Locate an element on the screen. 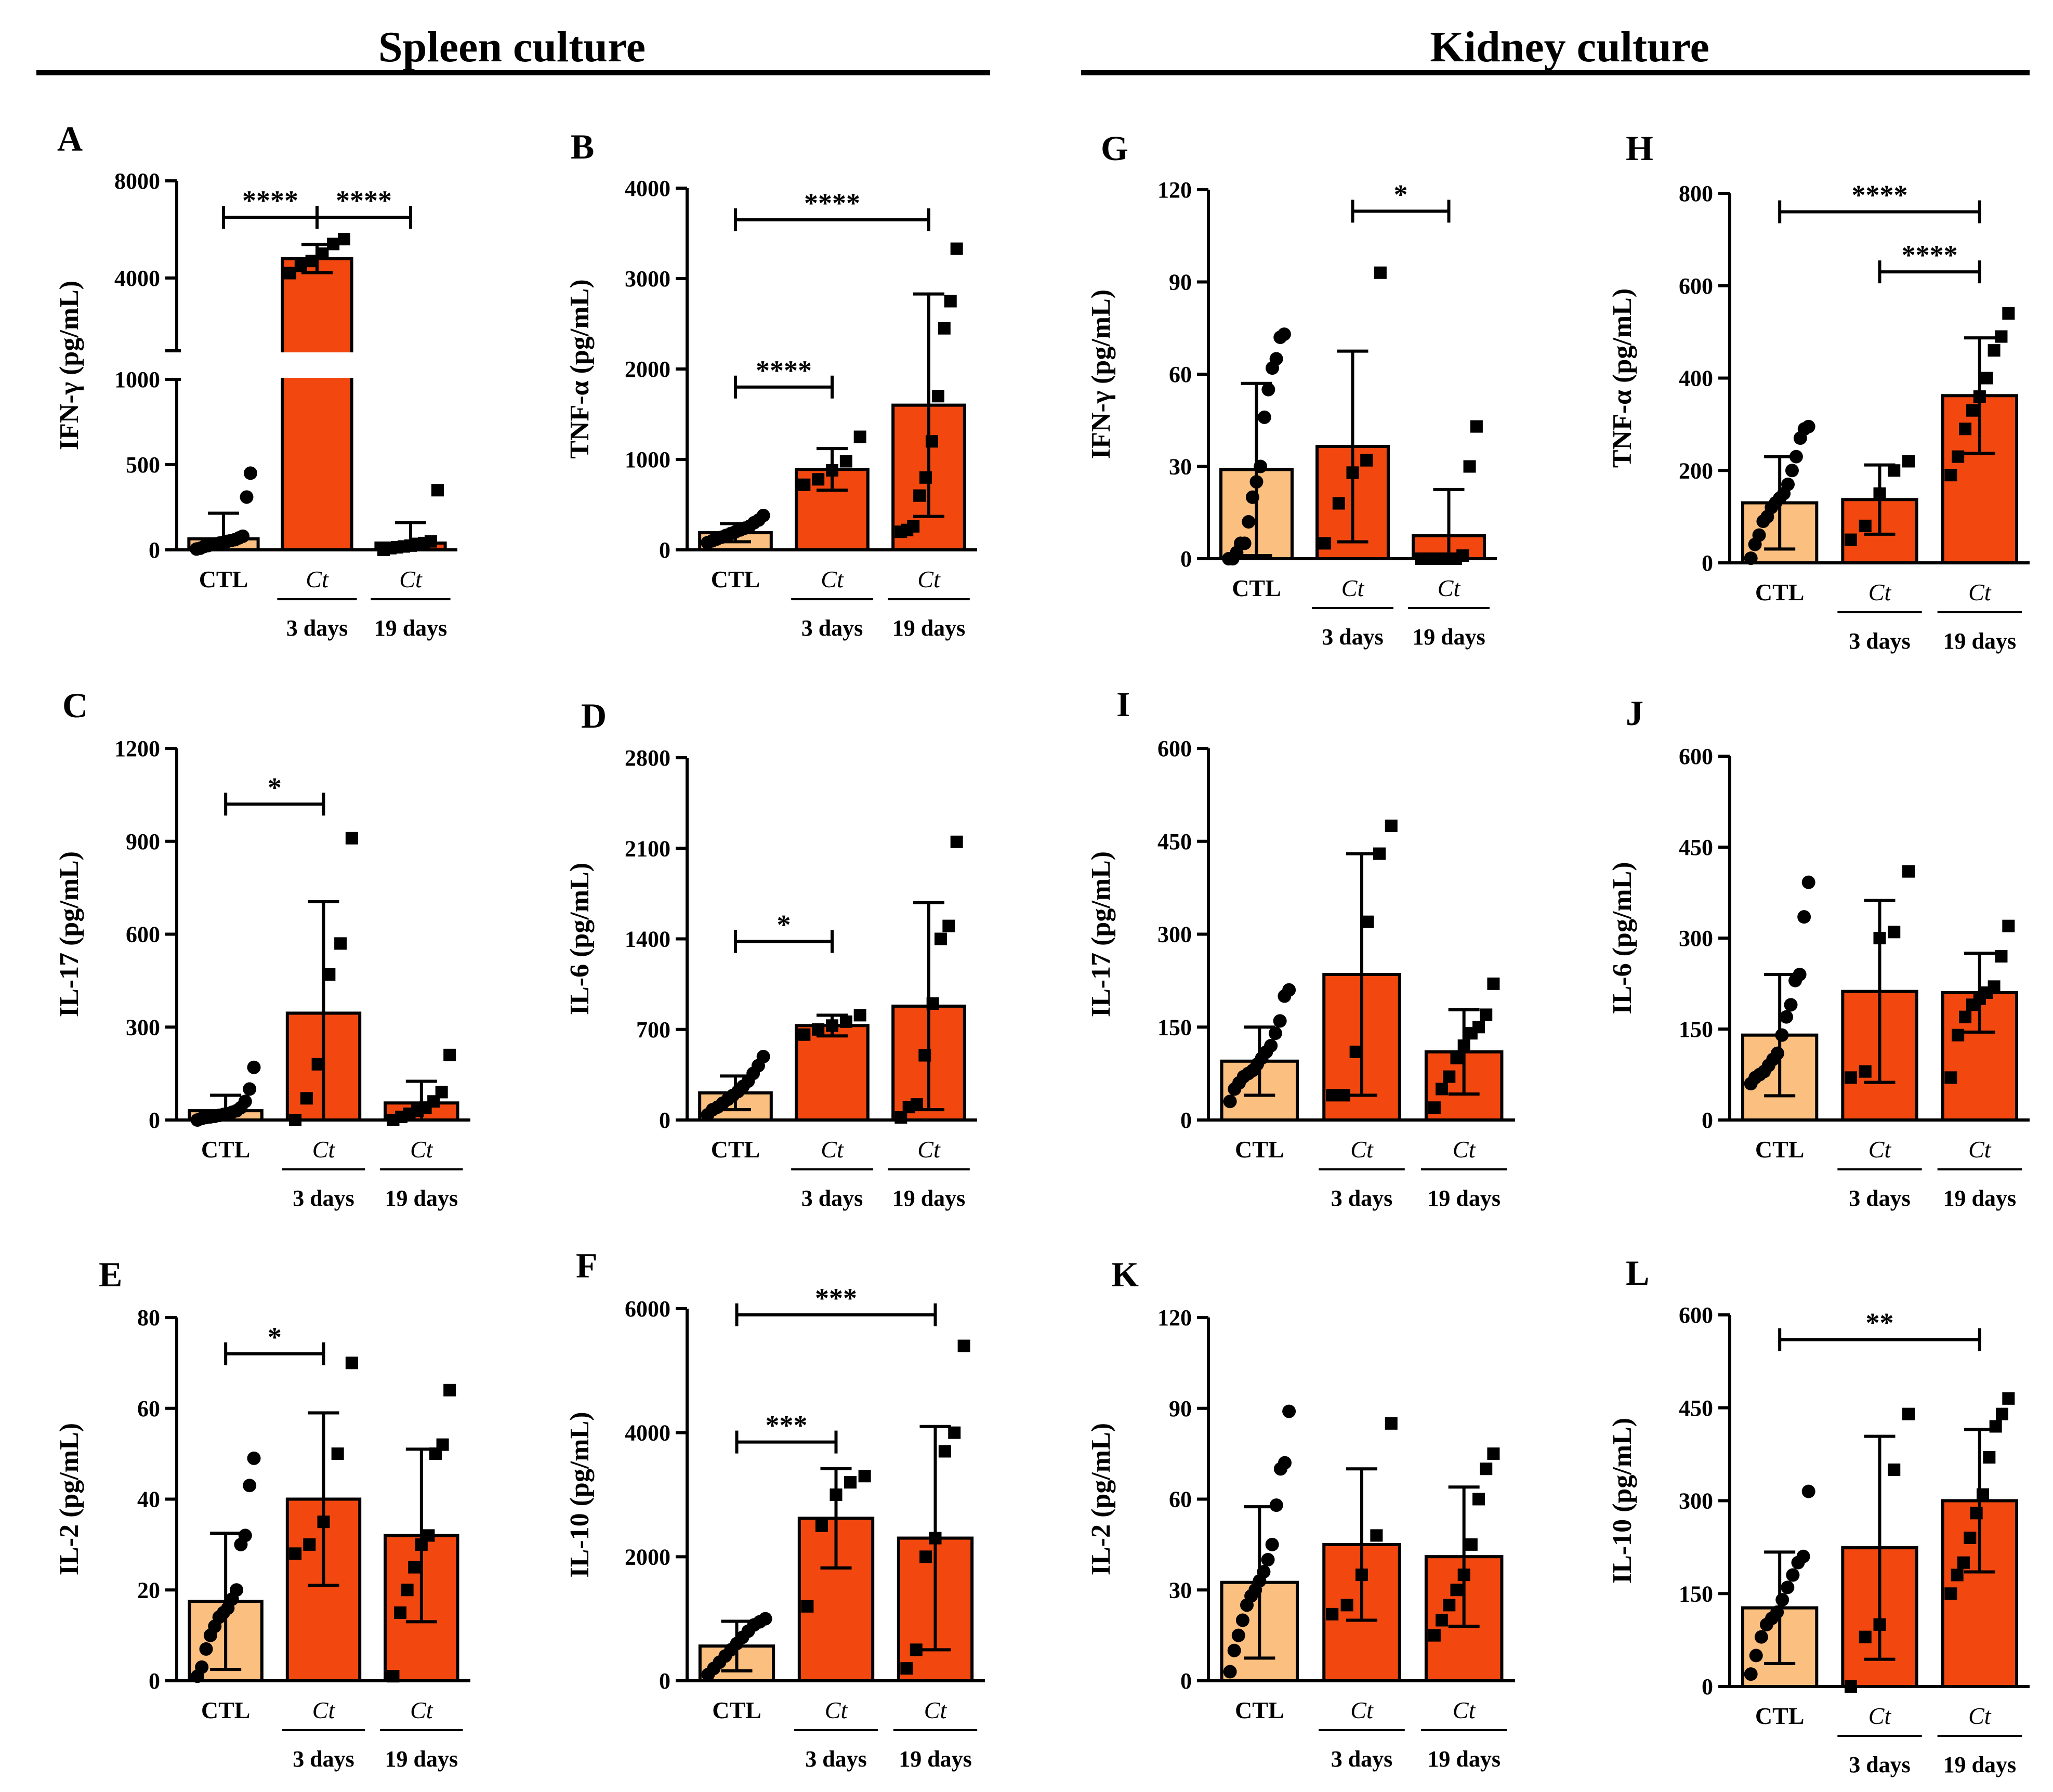 This screenshot has width=2053, height=1792. y-axis-label: IL-6 (pg/mL) is located at coordinates (580, 939).